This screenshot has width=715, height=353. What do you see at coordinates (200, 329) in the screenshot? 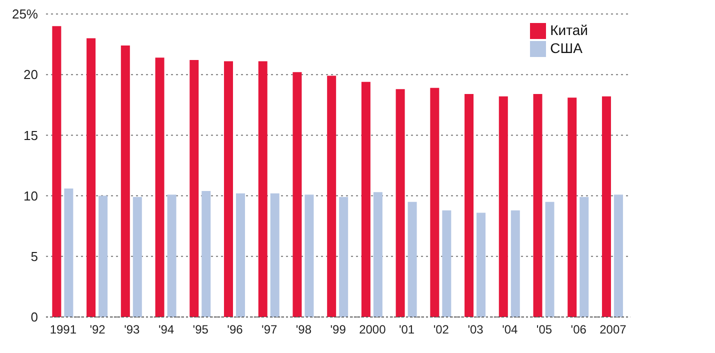
I see `x-tick-label: '95` at bounding box center [200, 329].